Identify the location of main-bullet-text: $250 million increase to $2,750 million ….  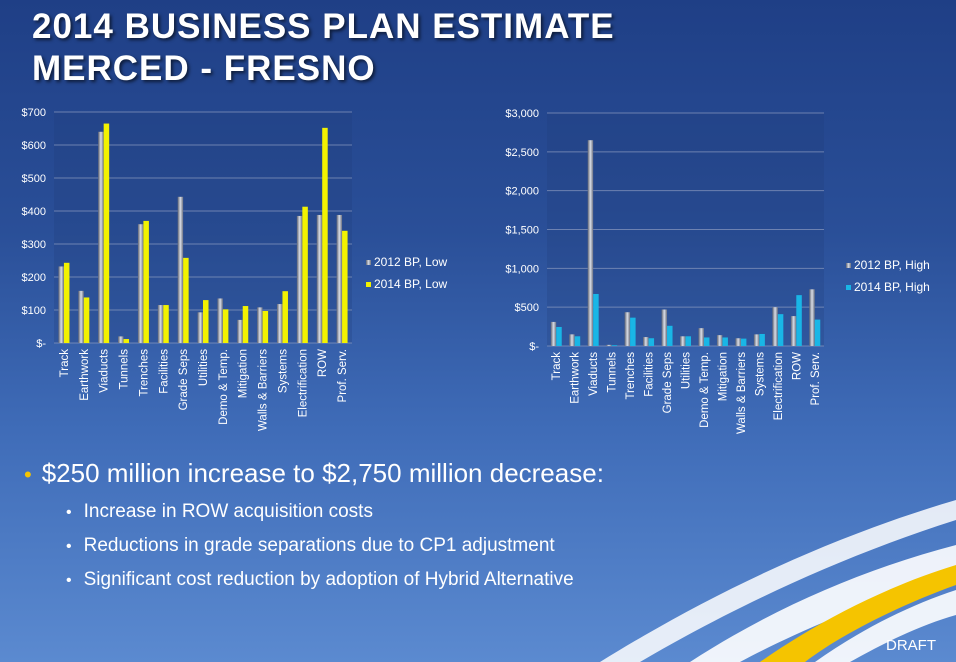
(322, 473).